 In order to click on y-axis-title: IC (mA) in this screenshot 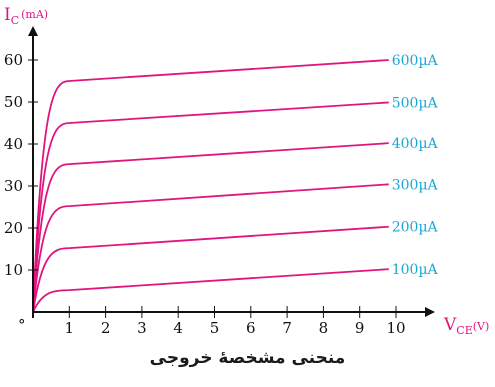, I will do `click(26, 16)`.